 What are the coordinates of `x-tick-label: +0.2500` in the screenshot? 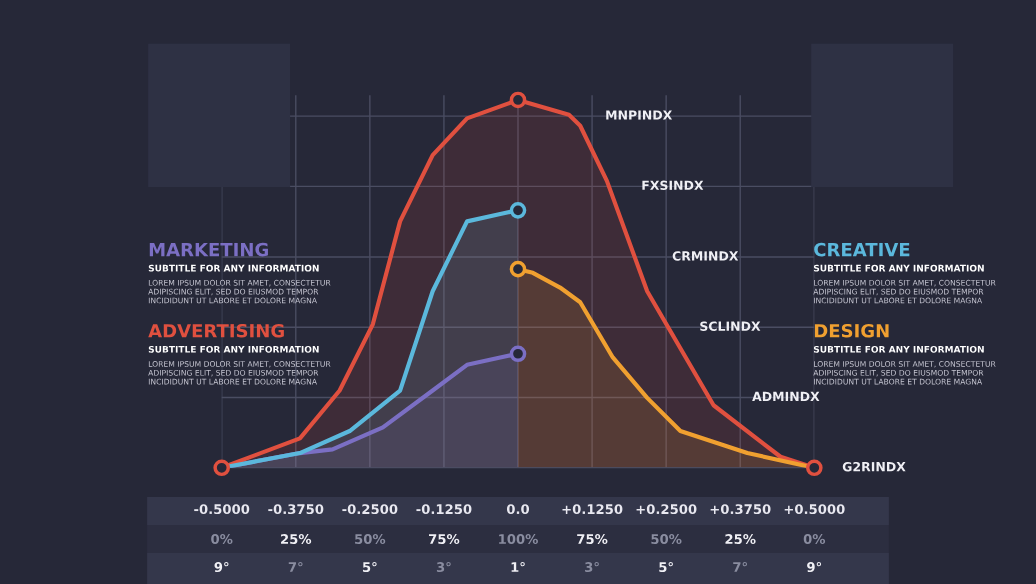 It's located at (666, 509).